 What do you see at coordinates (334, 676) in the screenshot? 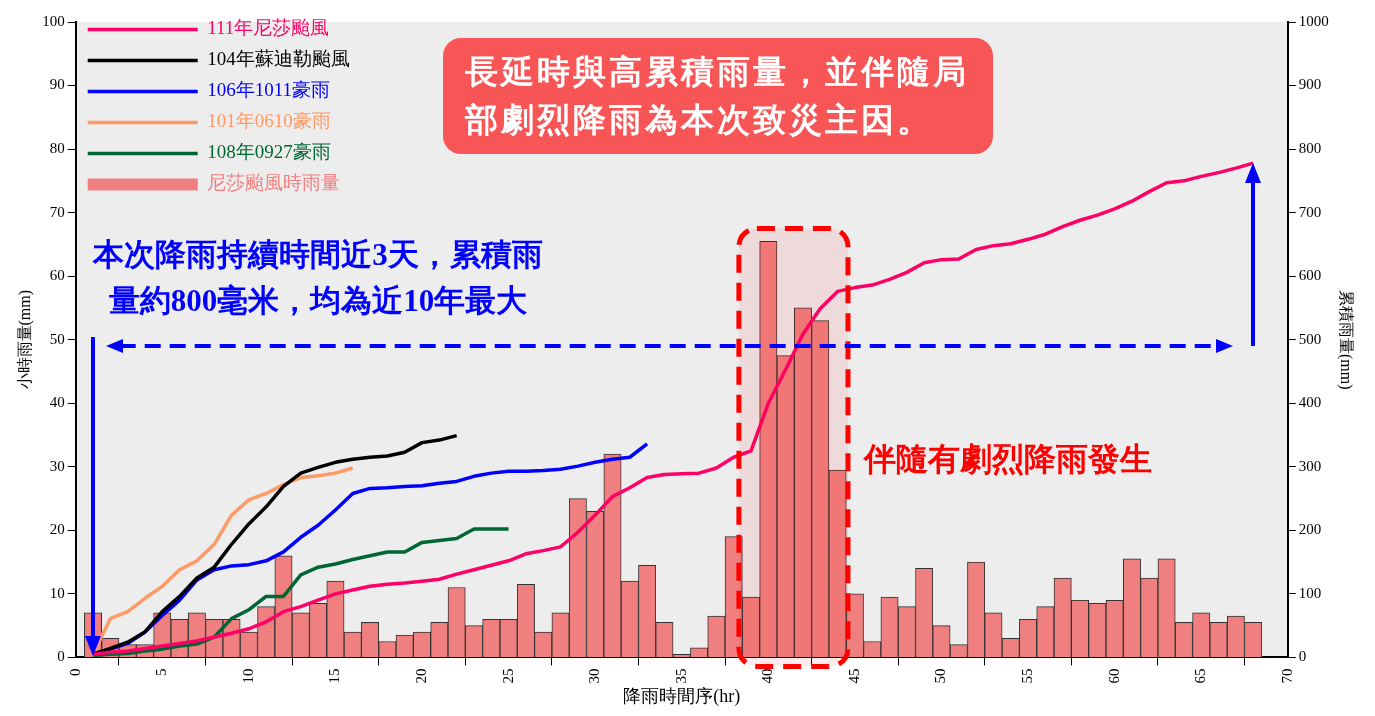
I see `x-tick-label: 15` at bounding box center [334, 676].